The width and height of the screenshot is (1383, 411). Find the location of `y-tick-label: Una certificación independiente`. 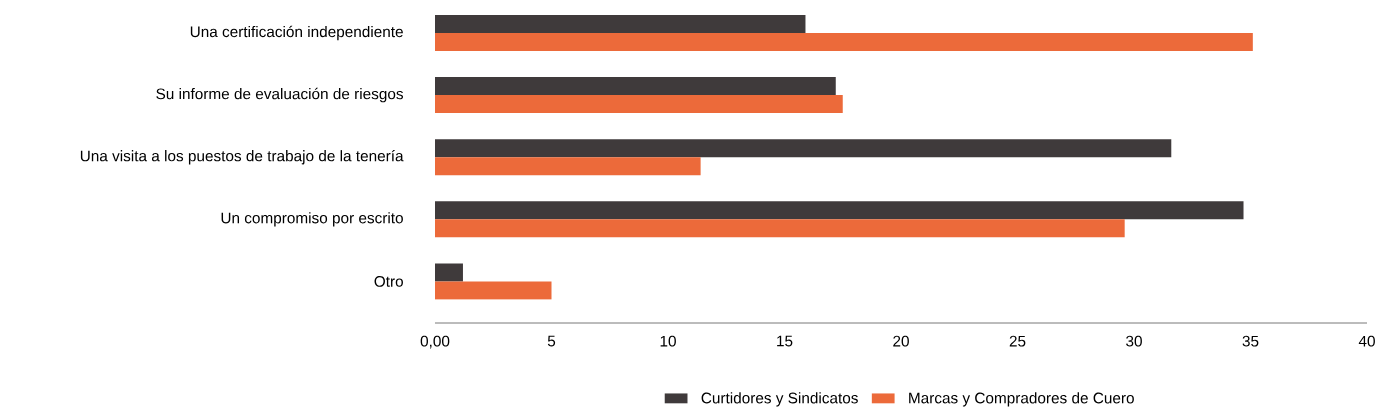

y-tick-label: Una certificación independiente is located at coordinates (296, 33).